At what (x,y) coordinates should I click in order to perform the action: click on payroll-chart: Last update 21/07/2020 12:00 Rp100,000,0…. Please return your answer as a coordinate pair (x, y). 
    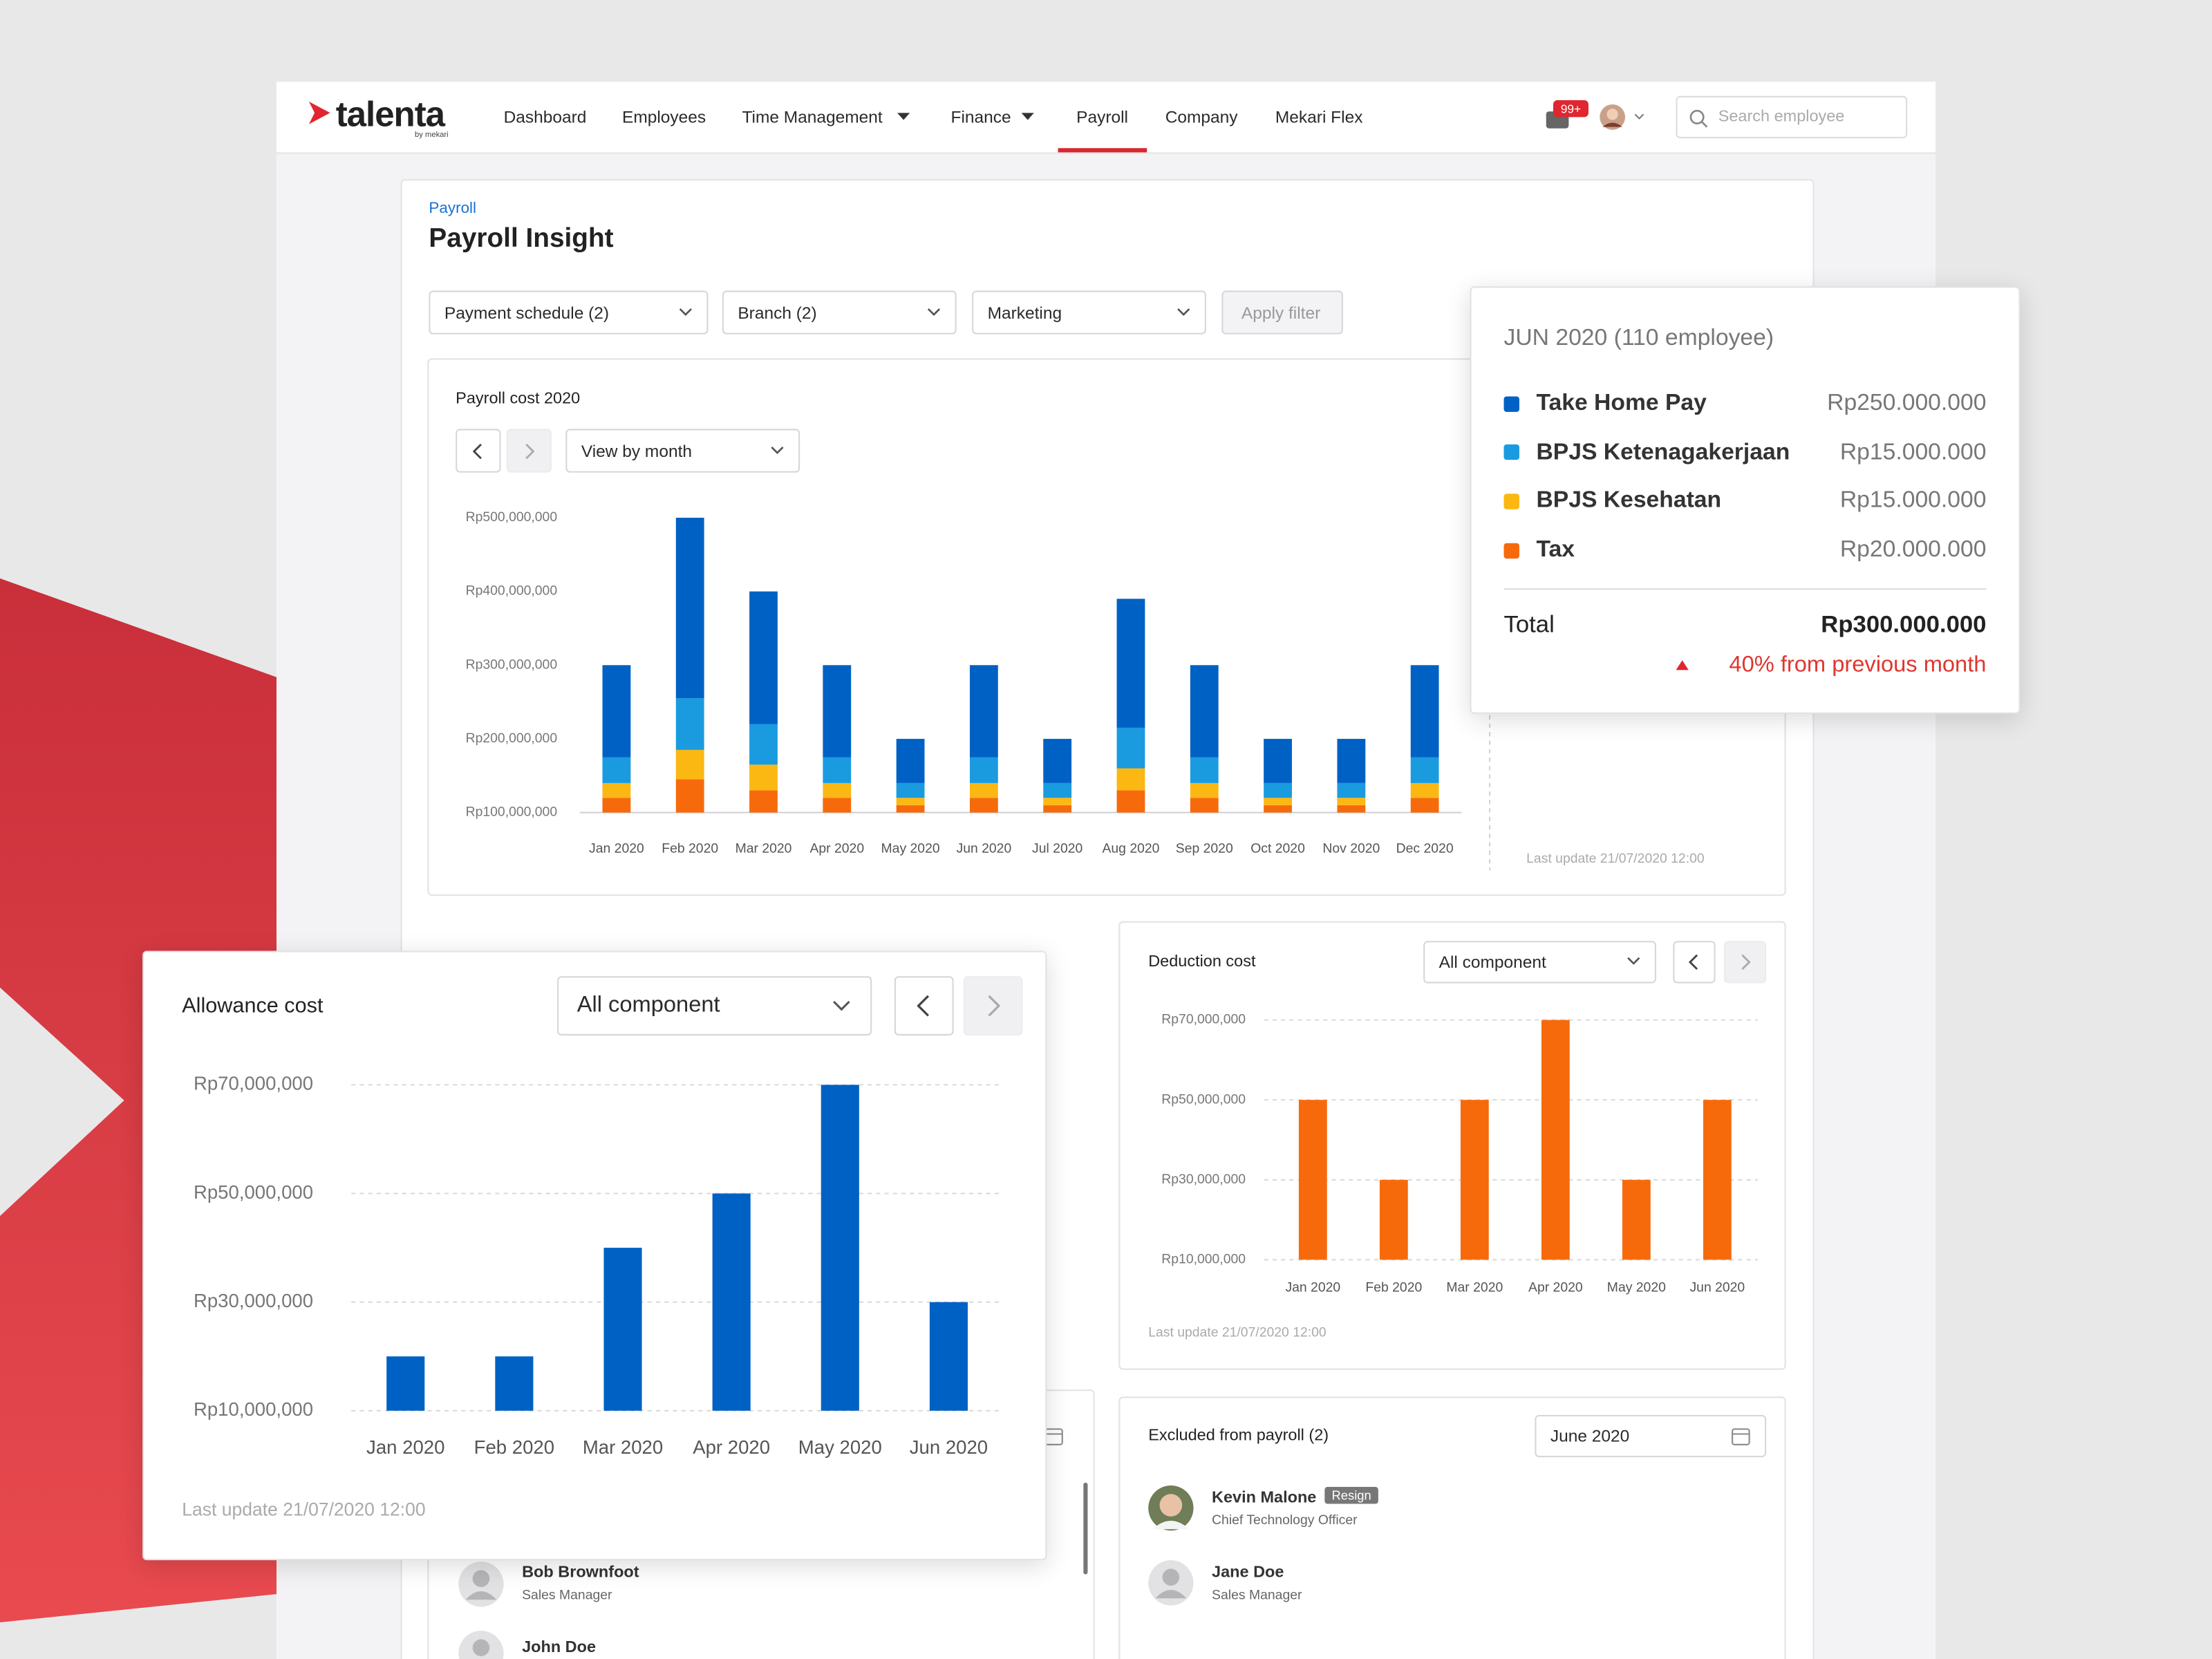
    Looking at the image, I should click on (1085, 683).